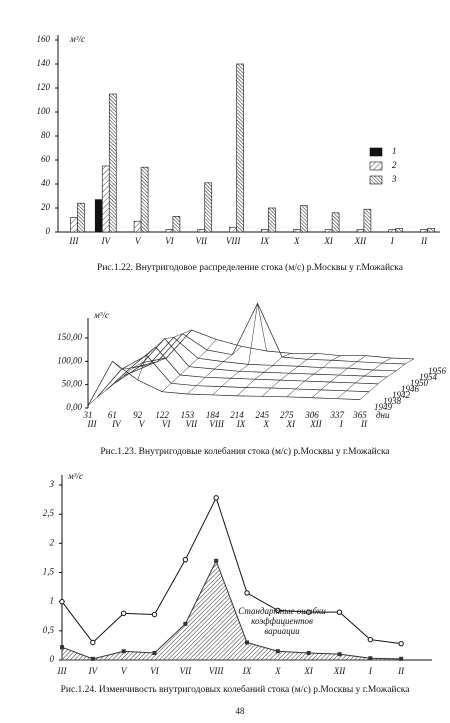  I want to click on y-tick-label: 120, so click(44, 87).